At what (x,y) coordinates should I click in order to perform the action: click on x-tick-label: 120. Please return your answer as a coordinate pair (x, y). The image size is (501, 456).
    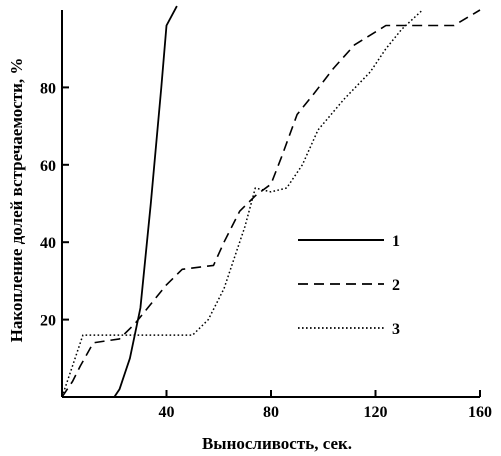
    Looking at the image, I should click on (376, 412).